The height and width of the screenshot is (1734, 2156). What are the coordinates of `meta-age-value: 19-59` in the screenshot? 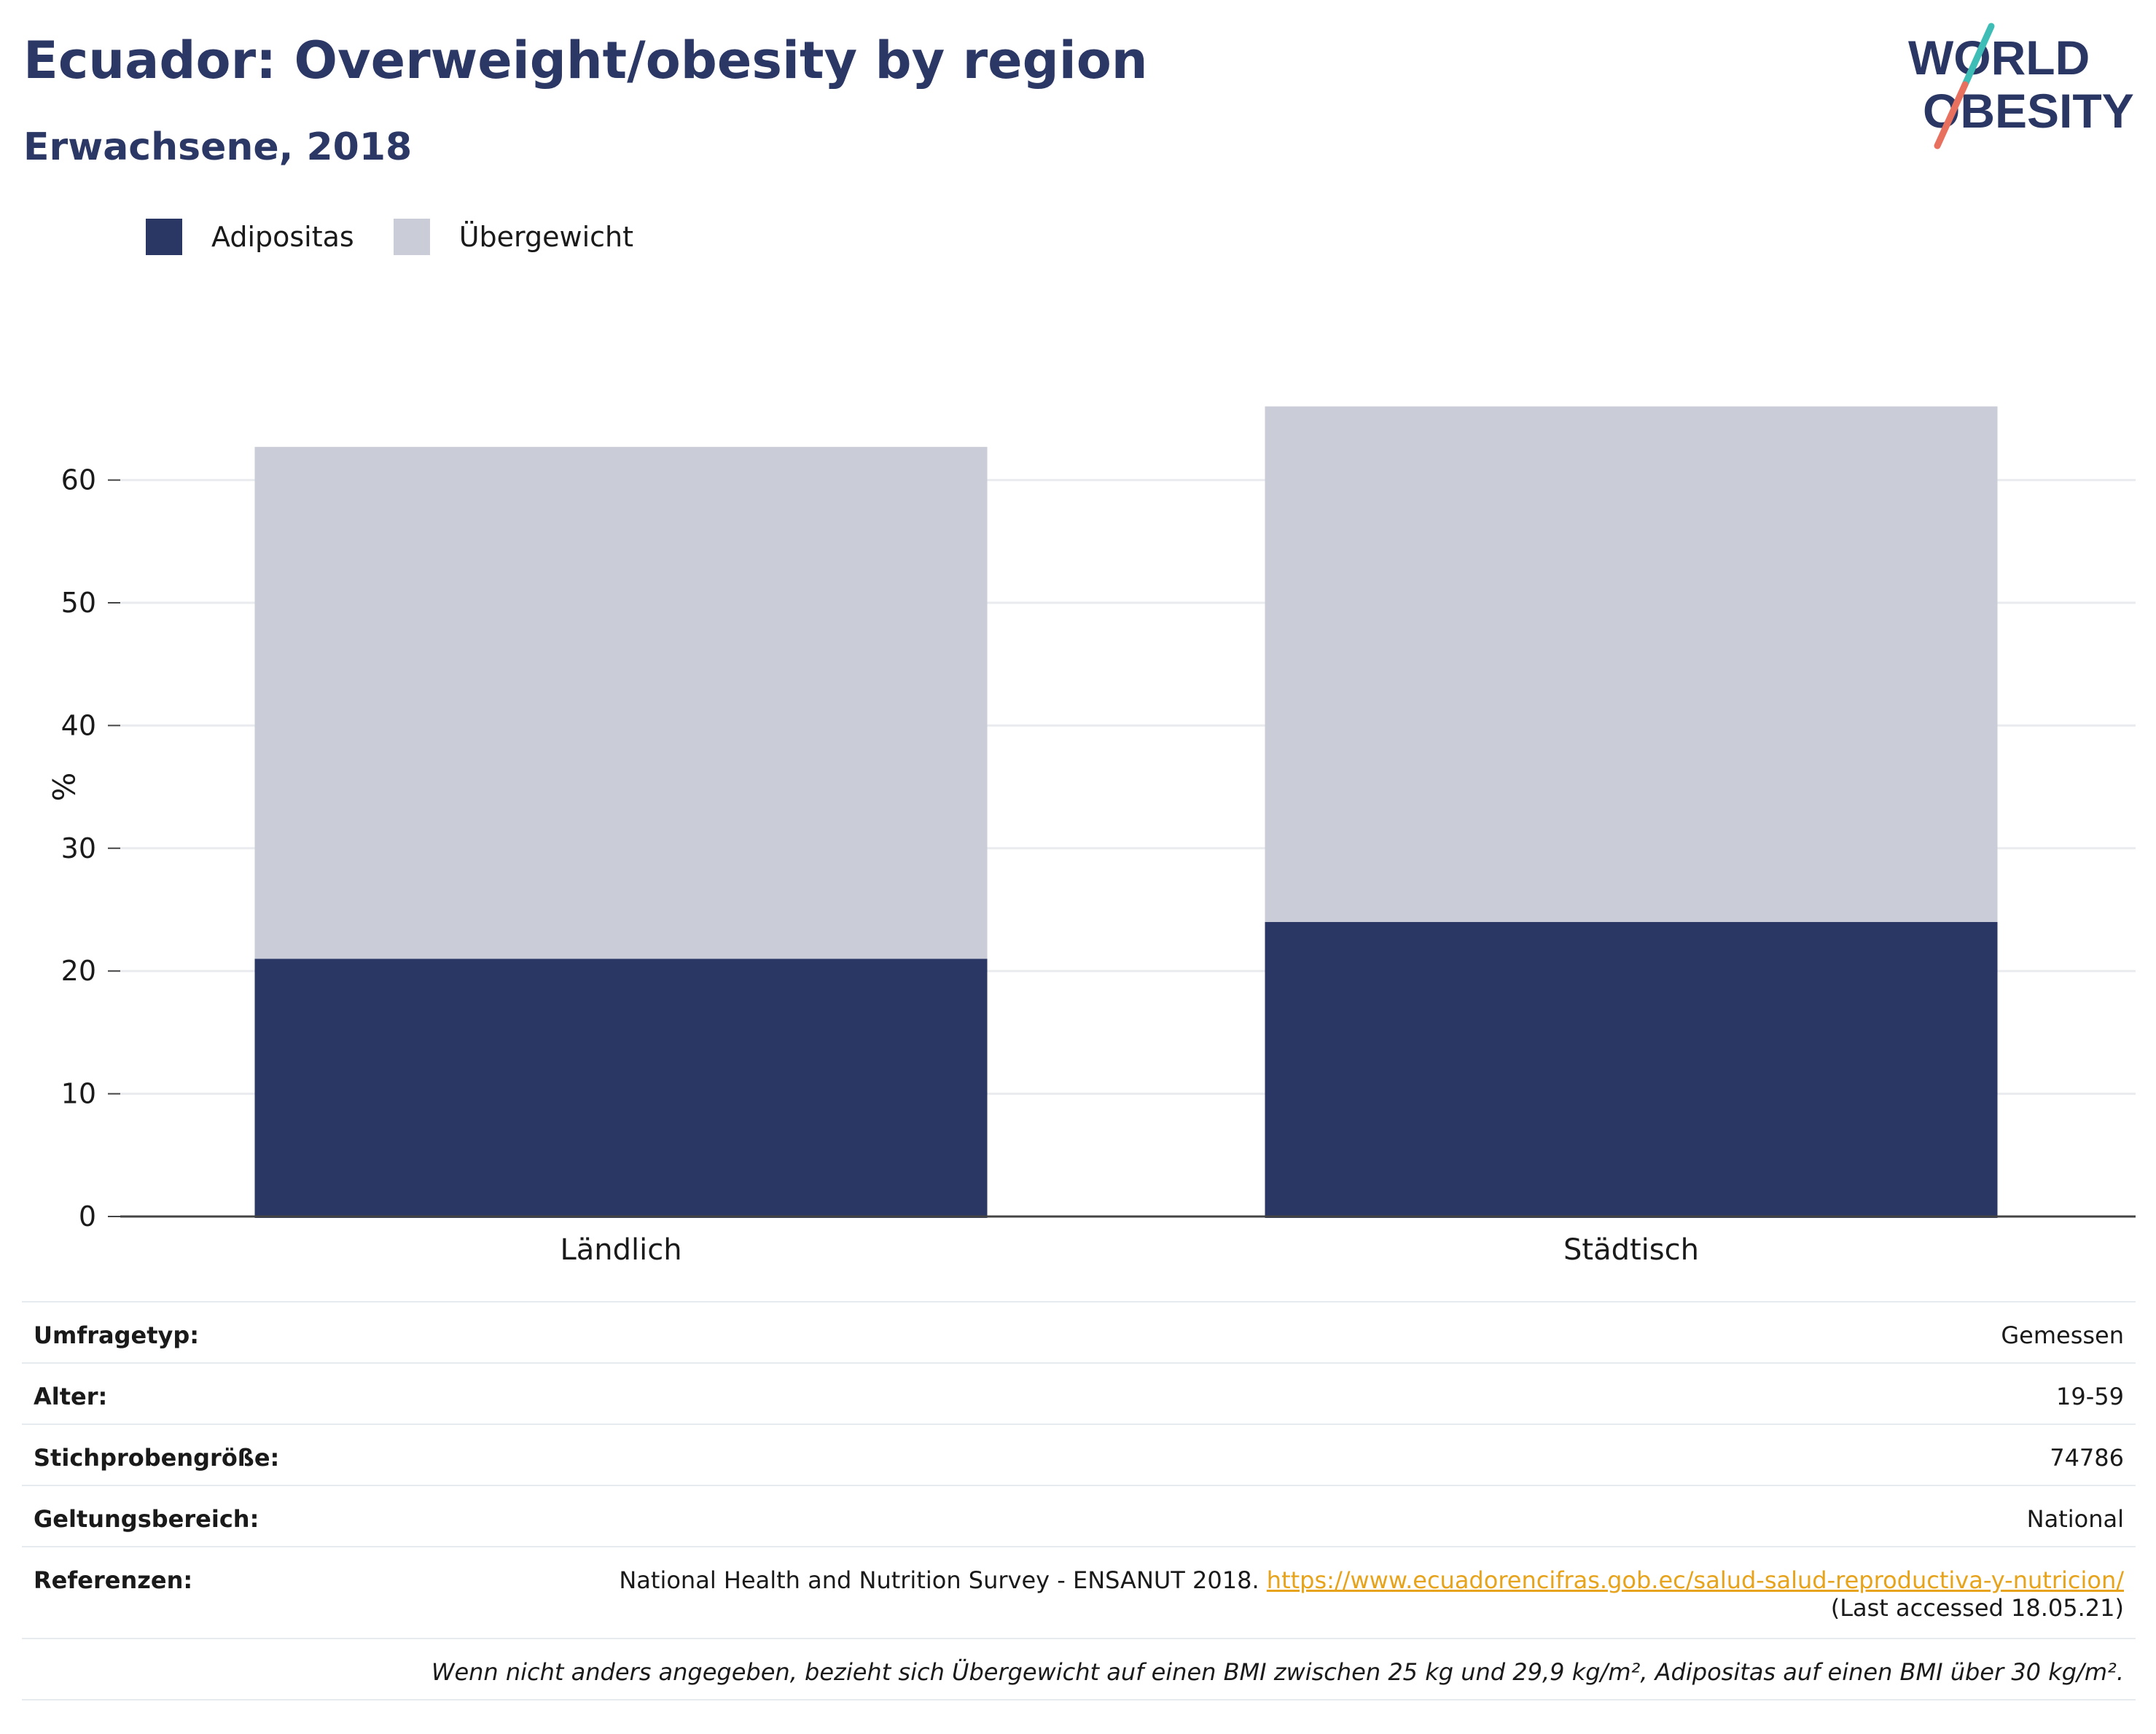 It's located at (2090, 1397).